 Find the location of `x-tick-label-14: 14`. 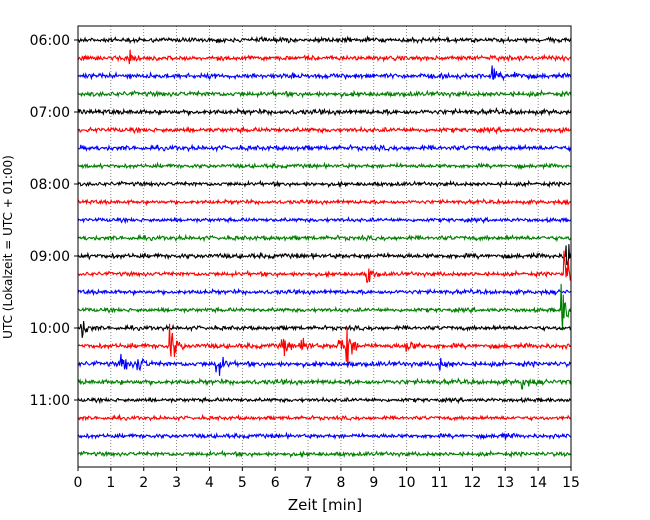

x-tick-label-14: 14 is located at coordinates (538, 483).